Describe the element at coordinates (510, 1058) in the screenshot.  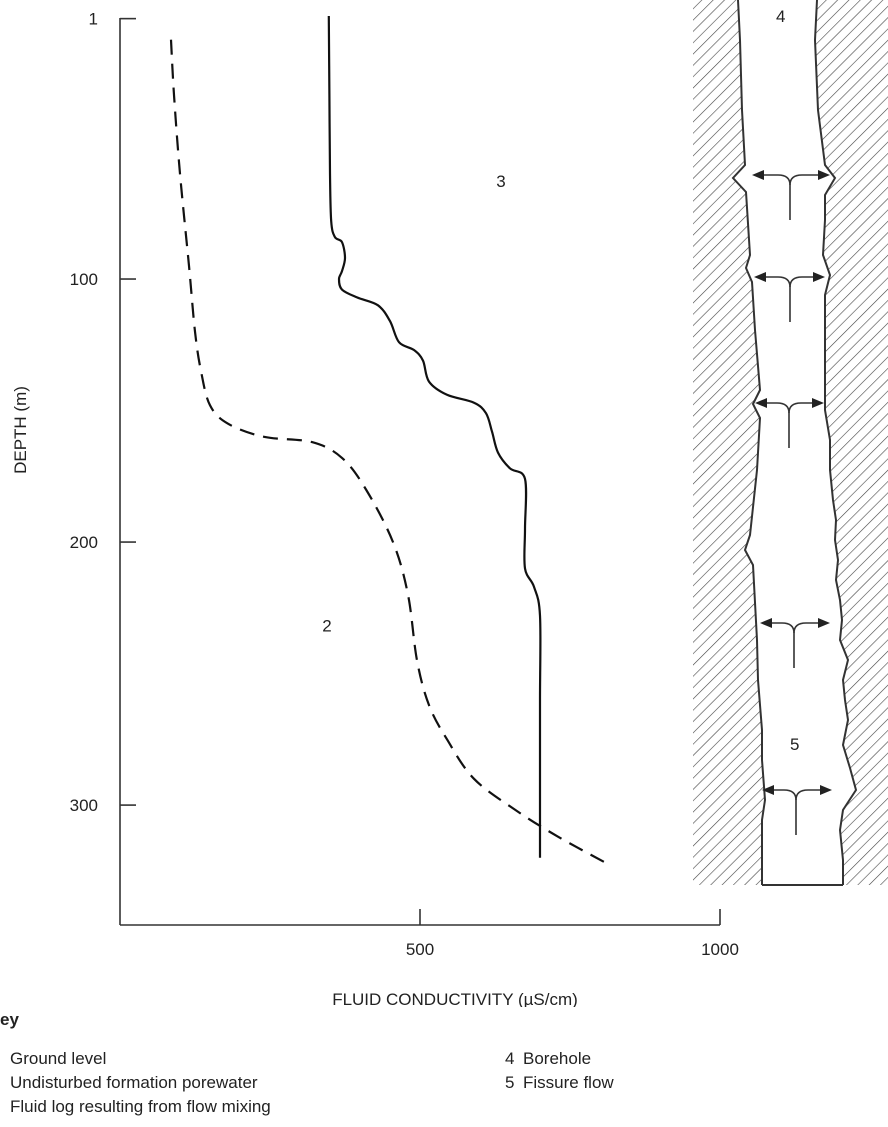
I see `key-item-number: 4` at that location.